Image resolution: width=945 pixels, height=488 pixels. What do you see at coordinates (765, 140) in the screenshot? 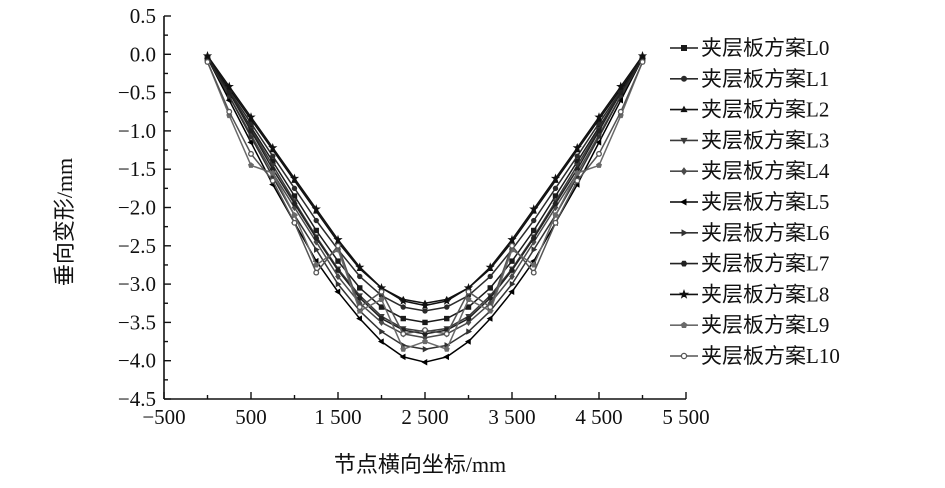
I see `legend-label: 夹层板方案L3` at bounding box center [765, 140].